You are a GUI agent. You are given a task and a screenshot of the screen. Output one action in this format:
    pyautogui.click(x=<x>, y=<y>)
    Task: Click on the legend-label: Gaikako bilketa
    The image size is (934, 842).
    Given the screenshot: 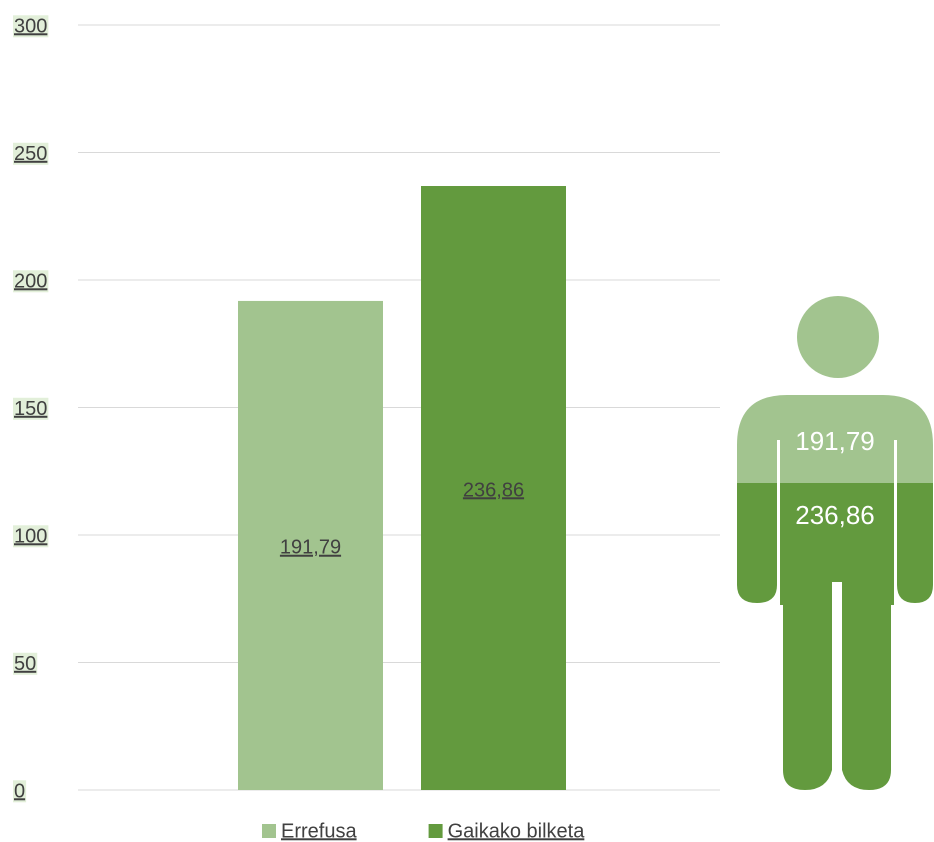 What is the action you would take?
    pyautogui.click(x=517, y=831)
    